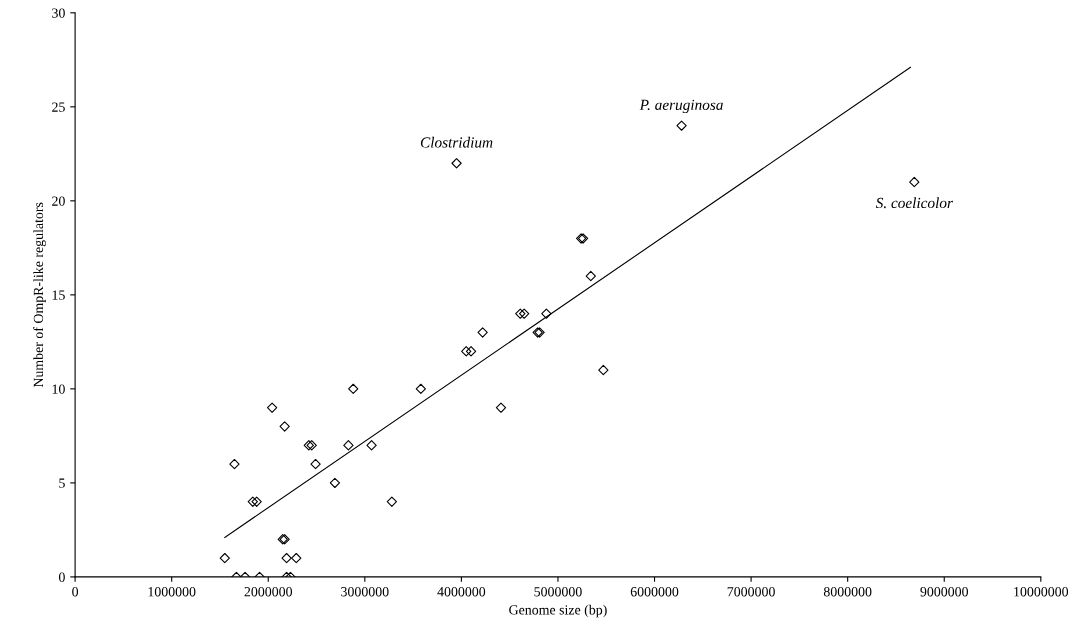 This screenshot has width=1073, height=641. What do you see at coordinates (558, 592) in the screenshot?
I see `x-tick-label: 5000000` at bounding box center [558, 592].